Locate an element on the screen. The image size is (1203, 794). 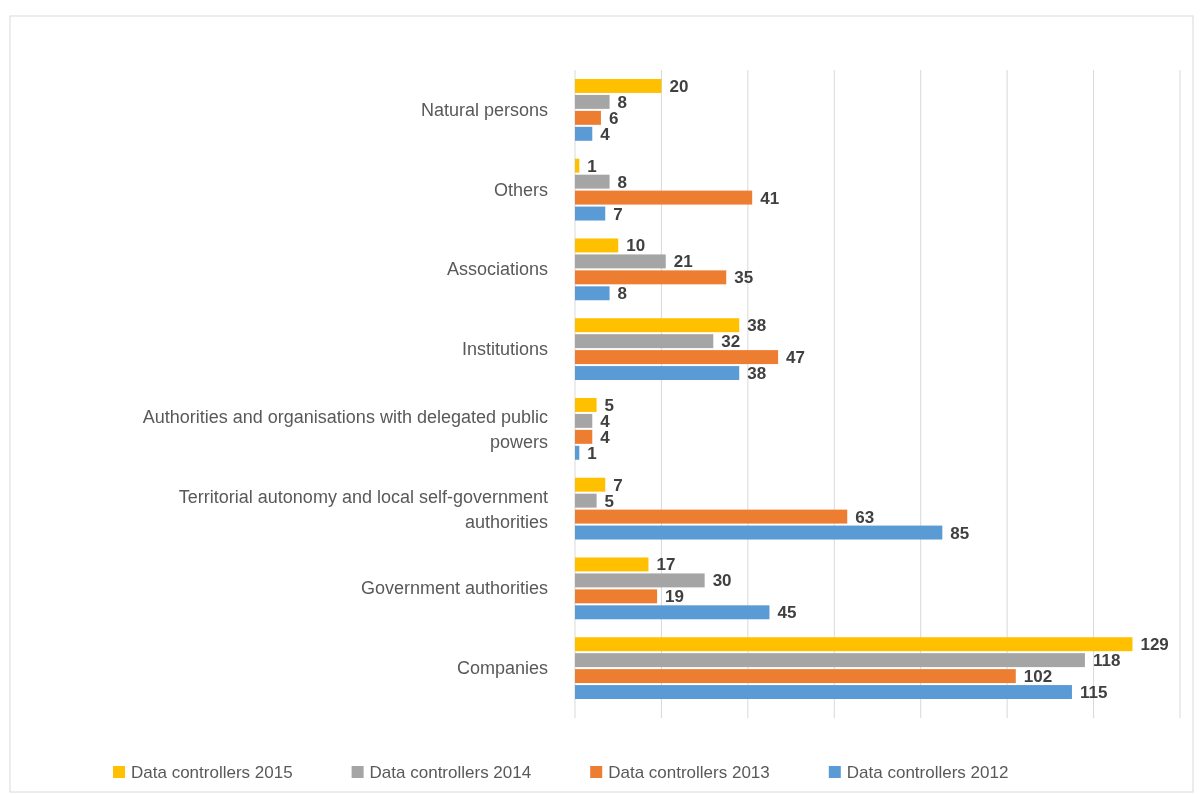
y-tick-label: Natural persons is located at coordinates (484, 109).